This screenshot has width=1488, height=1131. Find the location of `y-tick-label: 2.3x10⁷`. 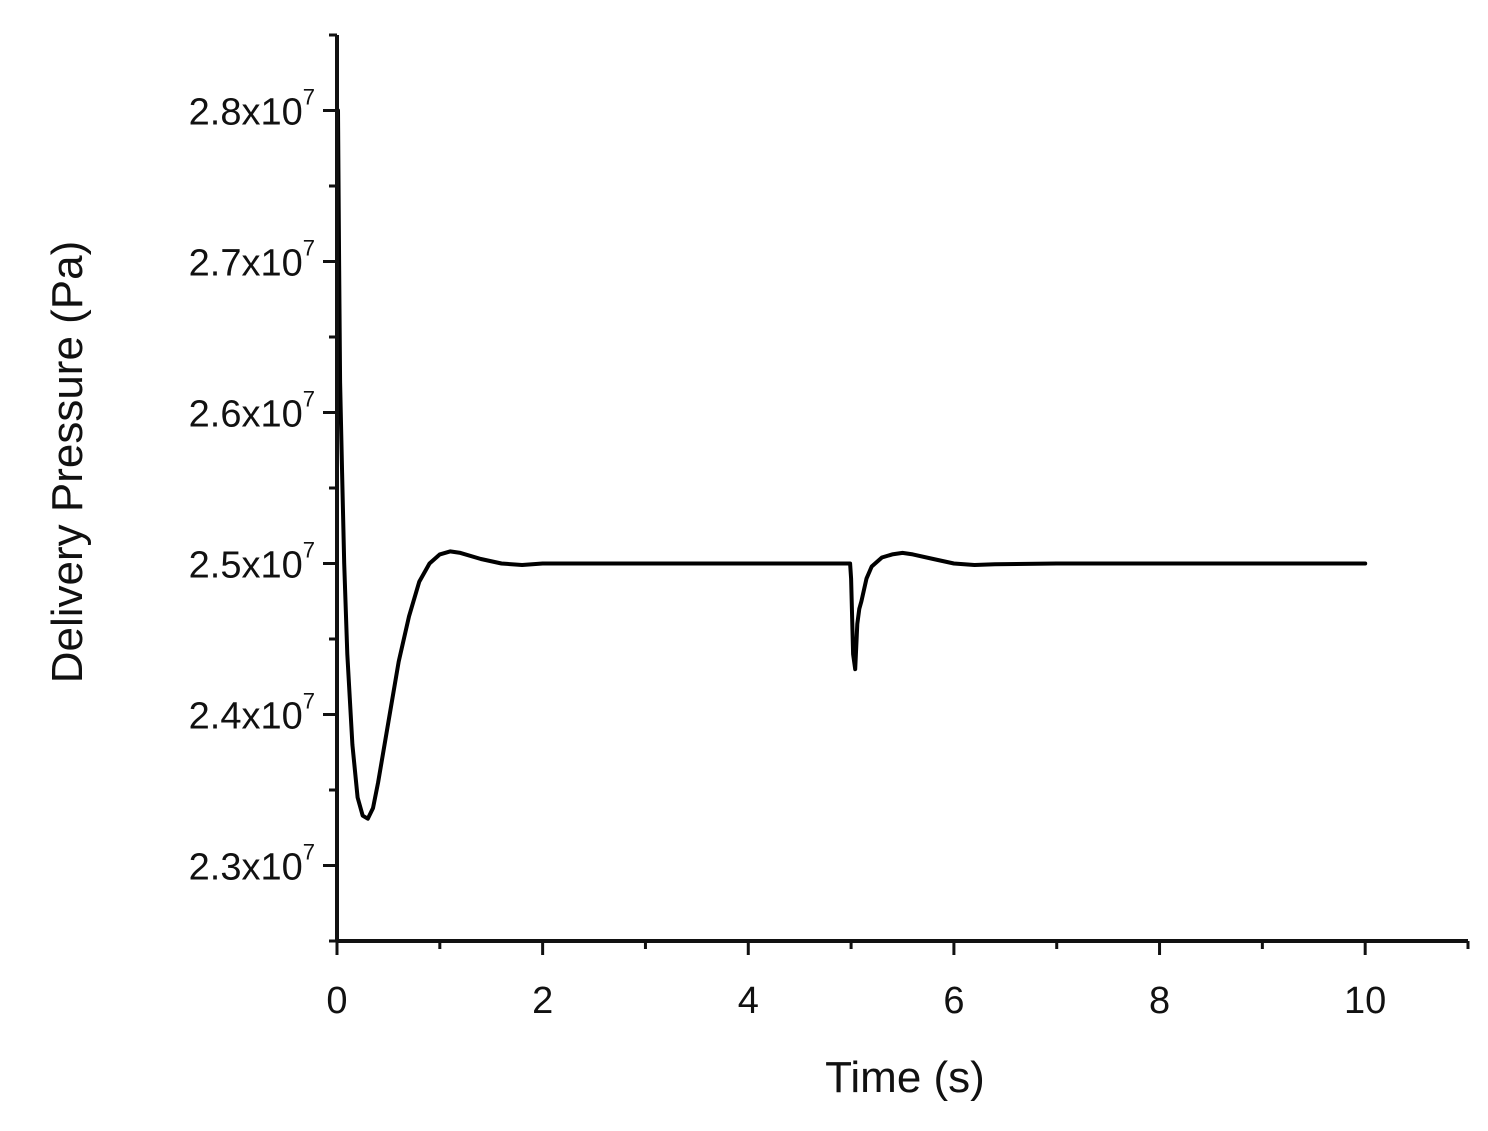

y-tick-label: 2.3x10⁷ is located at coordinates (252, 864).